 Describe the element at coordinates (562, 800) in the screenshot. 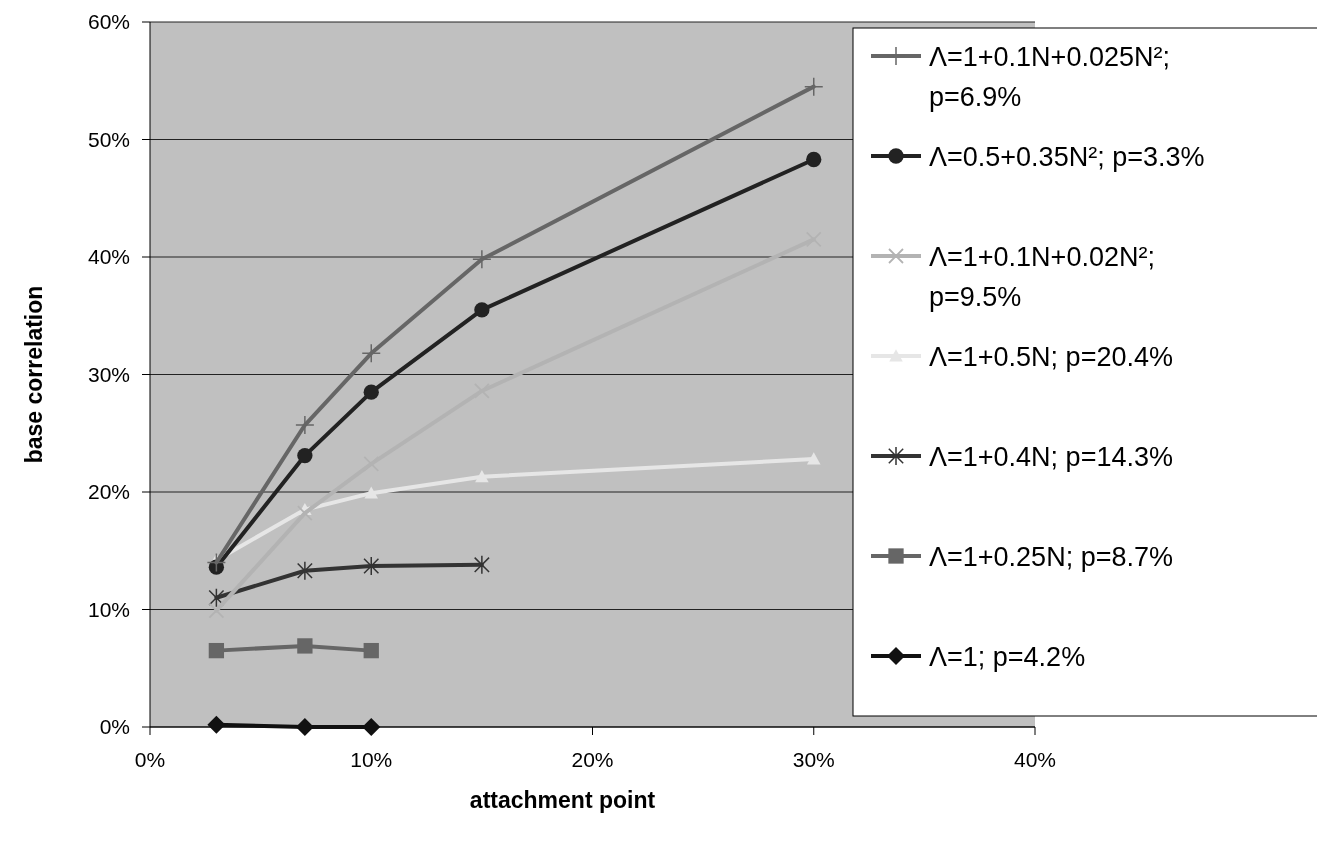

I see `x-axis-title: attachment point` at that location.